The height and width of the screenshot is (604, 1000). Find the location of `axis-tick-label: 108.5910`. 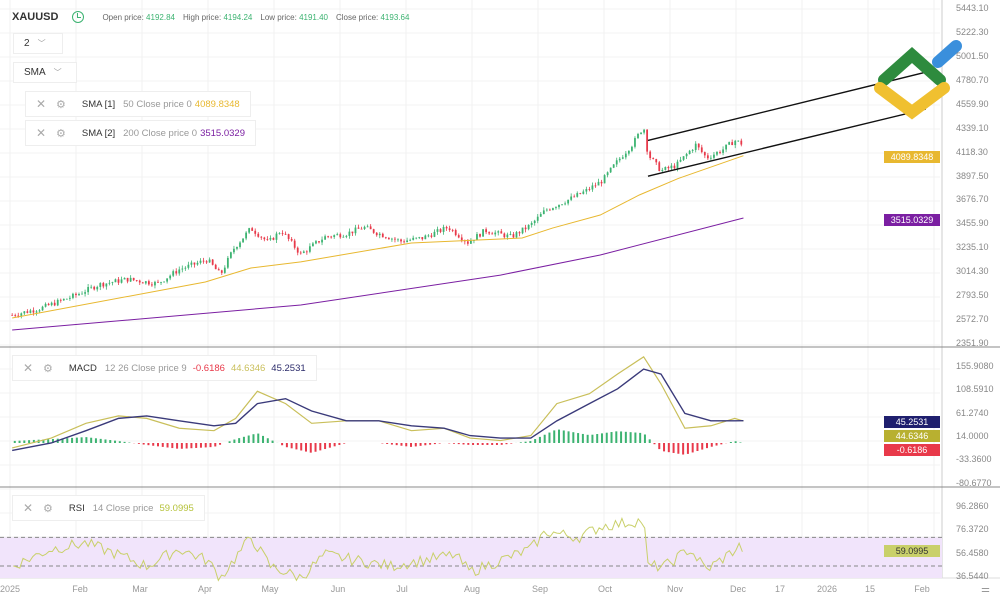

axis-tick-label: 108.5910 is located at coordinates (975, 389).